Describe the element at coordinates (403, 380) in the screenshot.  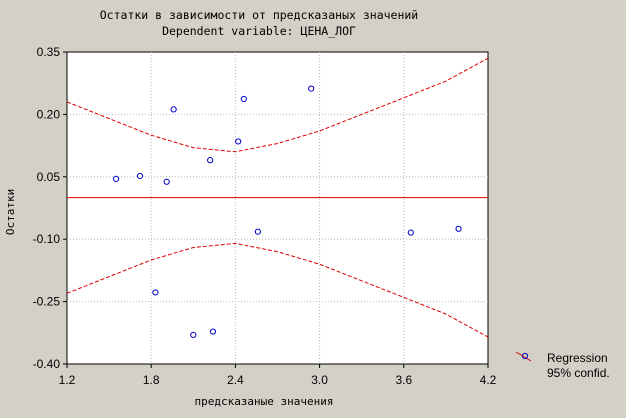
I see `x-tick-label: 3.6` at that location.